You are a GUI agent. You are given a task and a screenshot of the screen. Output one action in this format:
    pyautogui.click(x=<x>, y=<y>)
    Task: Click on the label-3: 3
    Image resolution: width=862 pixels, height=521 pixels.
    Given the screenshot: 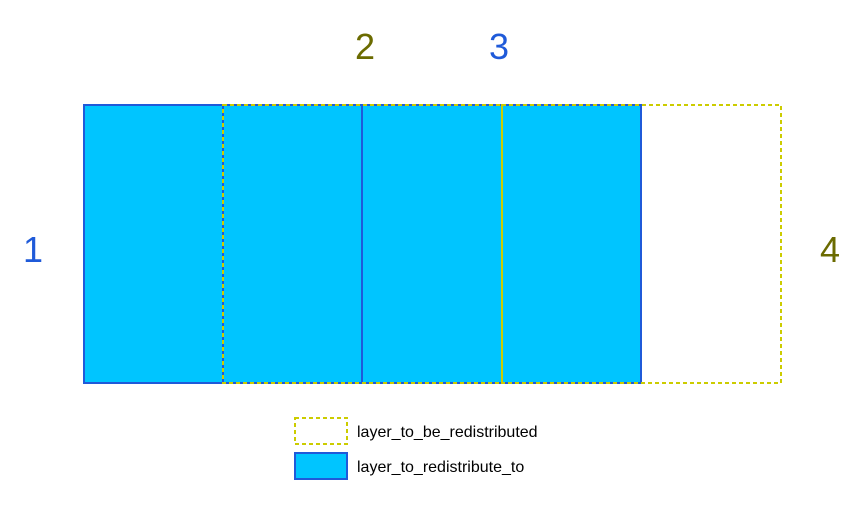 What is the action you would take?
    pyautogui.click(x=499, y=46)
    